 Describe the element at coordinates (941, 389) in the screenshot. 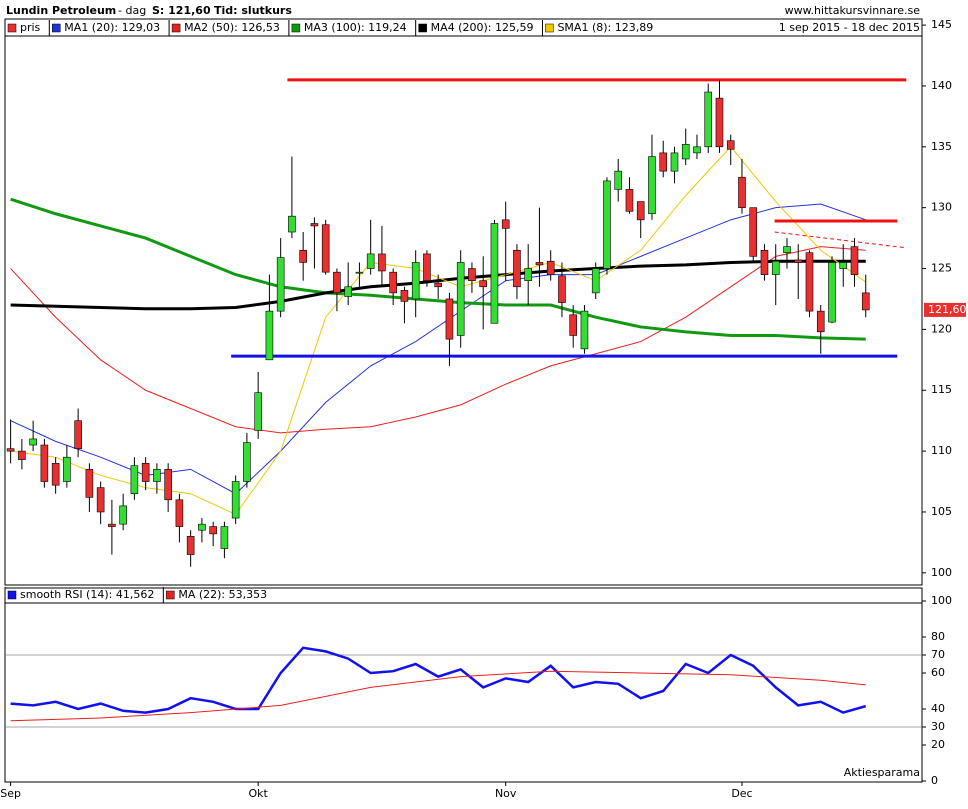

I see `y-tick-label: 115` at that location.